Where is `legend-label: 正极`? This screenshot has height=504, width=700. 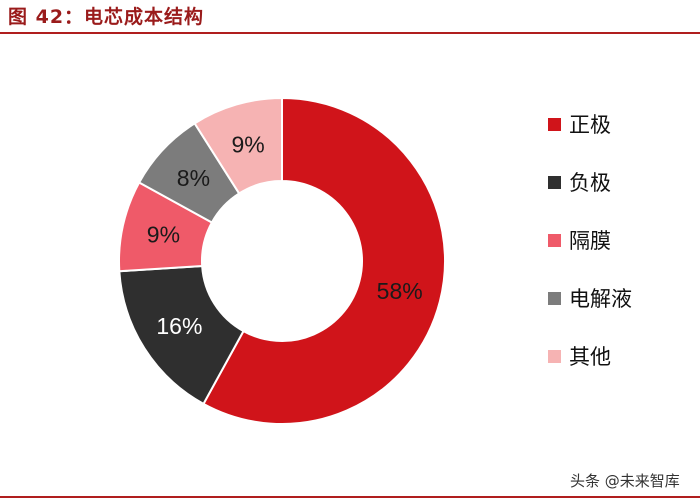 legend-label: 正极 is located at coordinates (590, 125).